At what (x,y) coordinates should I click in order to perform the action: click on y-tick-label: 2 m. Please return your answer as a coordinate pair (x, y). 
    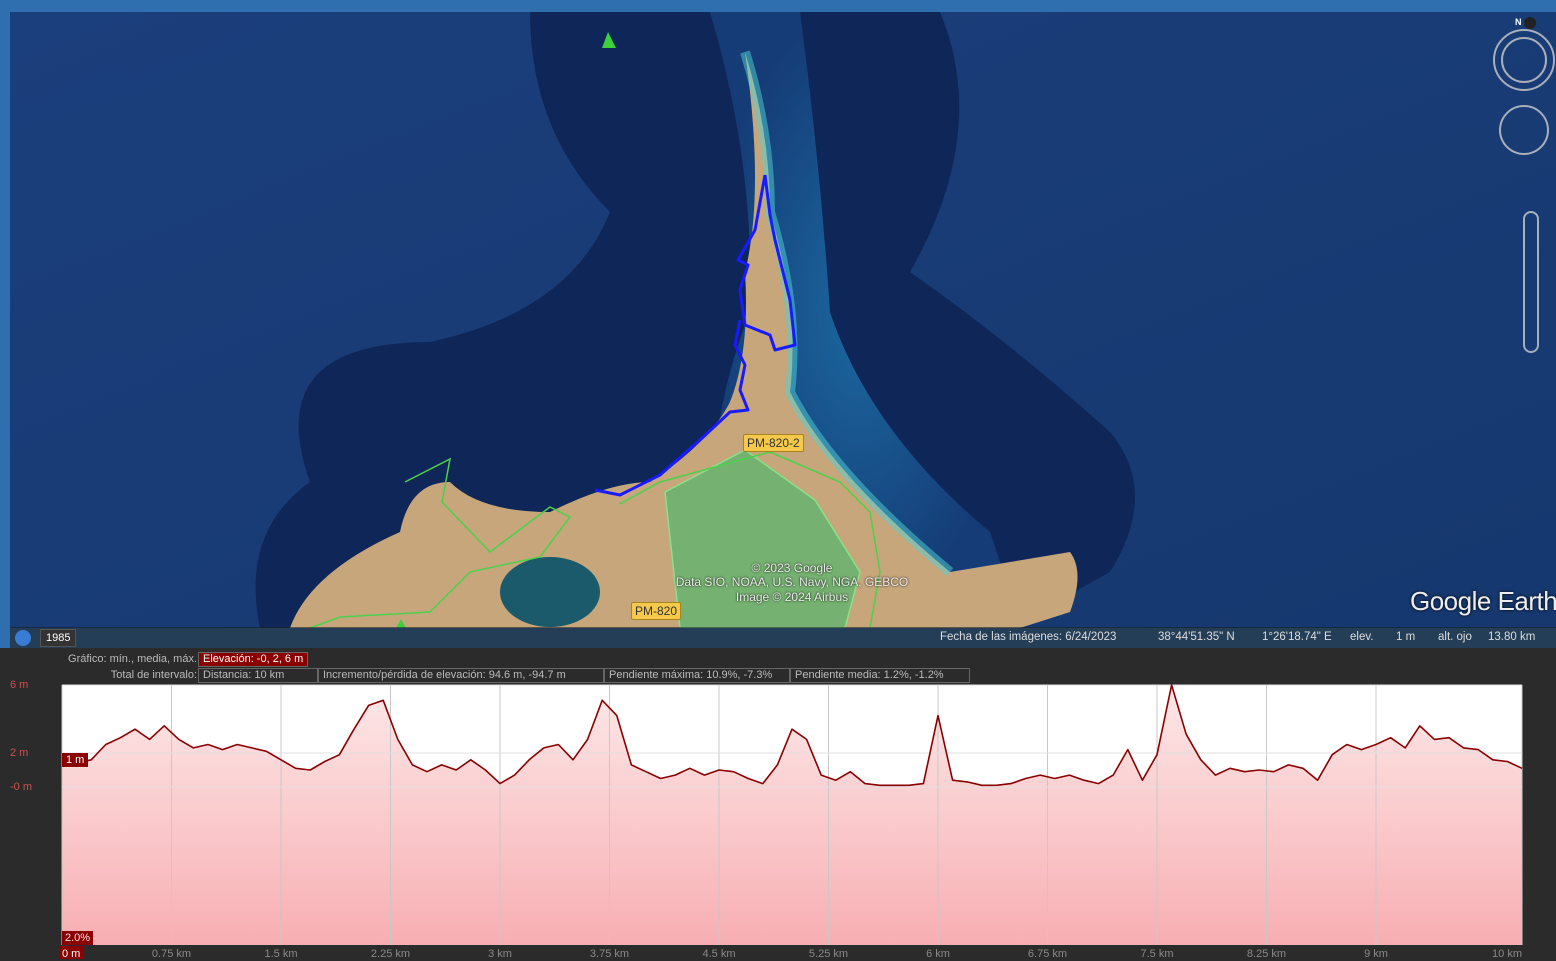
    Looking at the image, I should click on (19, 753).